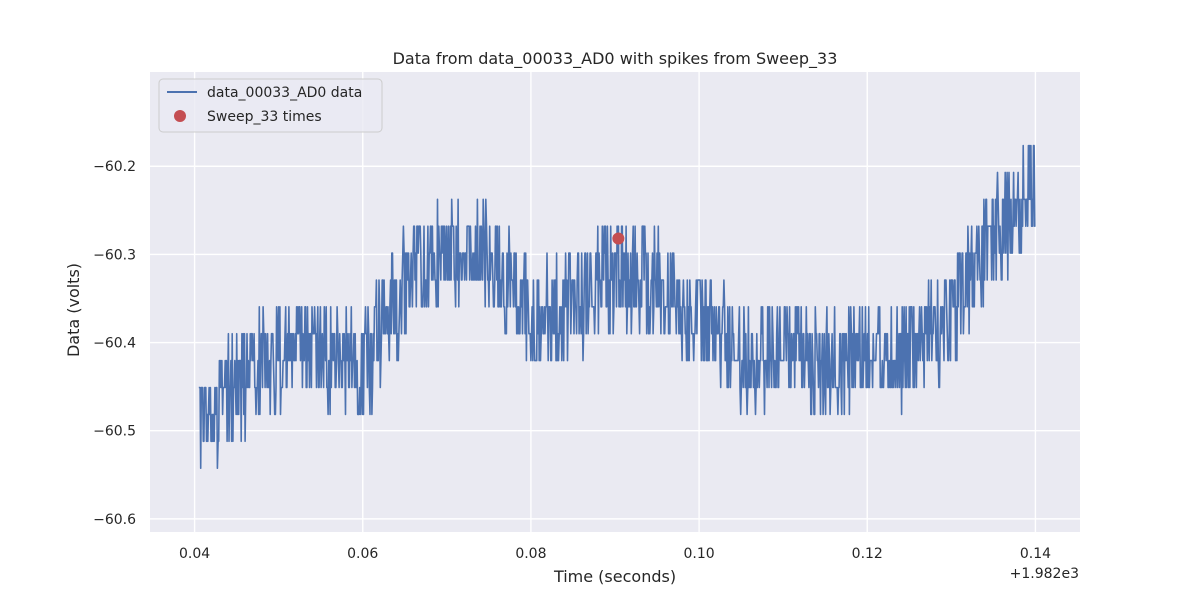  Describe the element at coordinates (73, 310) in the screenshot. I see `y-axis-label: Data (volts)` at that location.